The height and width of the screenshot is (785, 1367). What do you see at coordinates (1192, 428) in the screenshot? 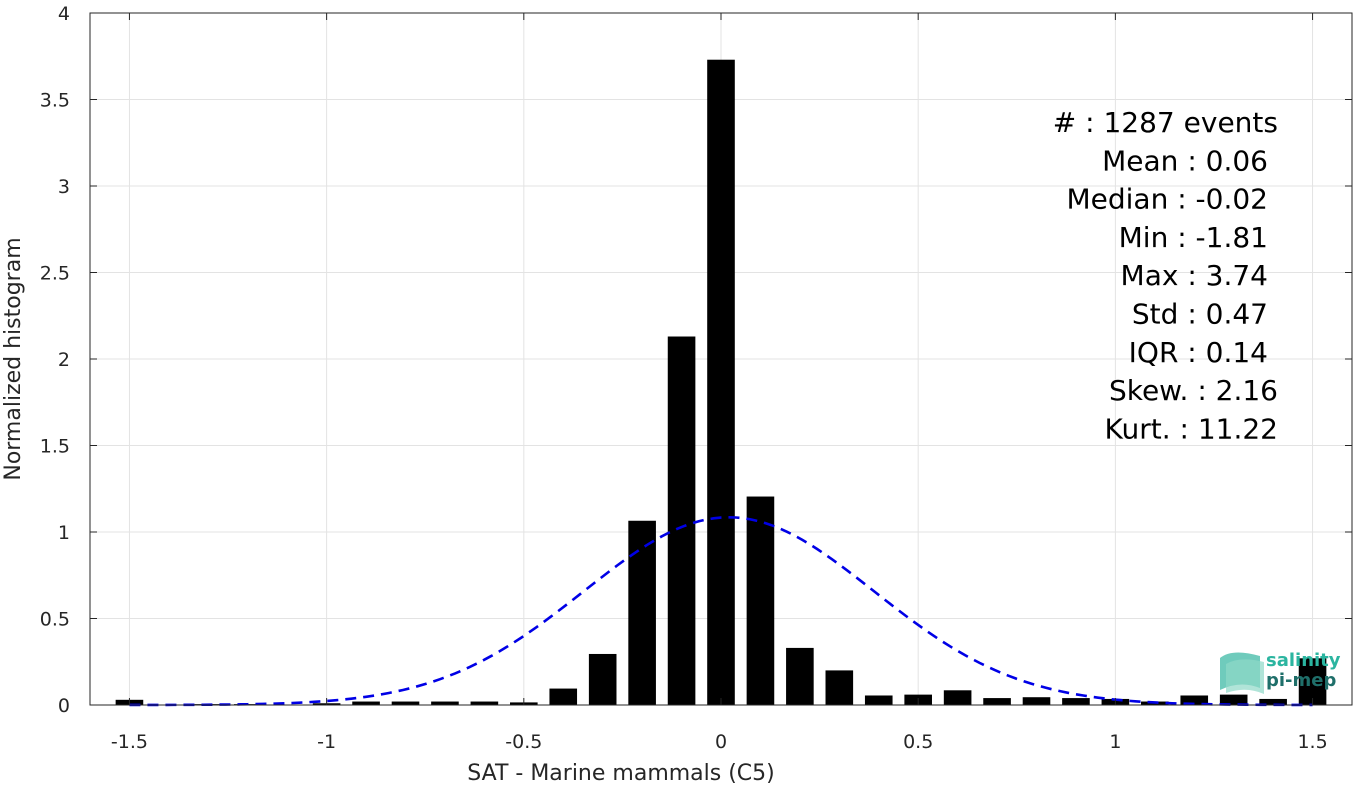
I see `stat-line: Kurt. : 11.22` at bounding box center [1192, 428].